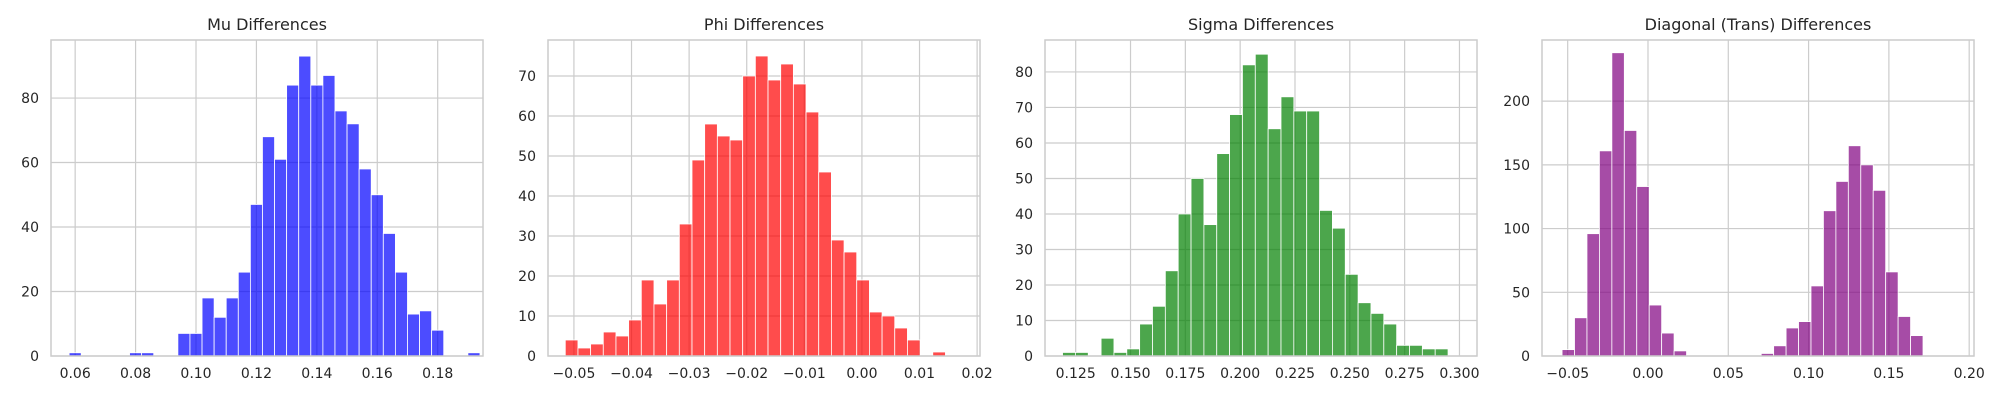 This screenshot has width=2000, height=400. I want to click on x-tick-labels: 0.125 0.150 0.175 0.200 0.225 0.250 0.275 0.300, so click(1268, 374).